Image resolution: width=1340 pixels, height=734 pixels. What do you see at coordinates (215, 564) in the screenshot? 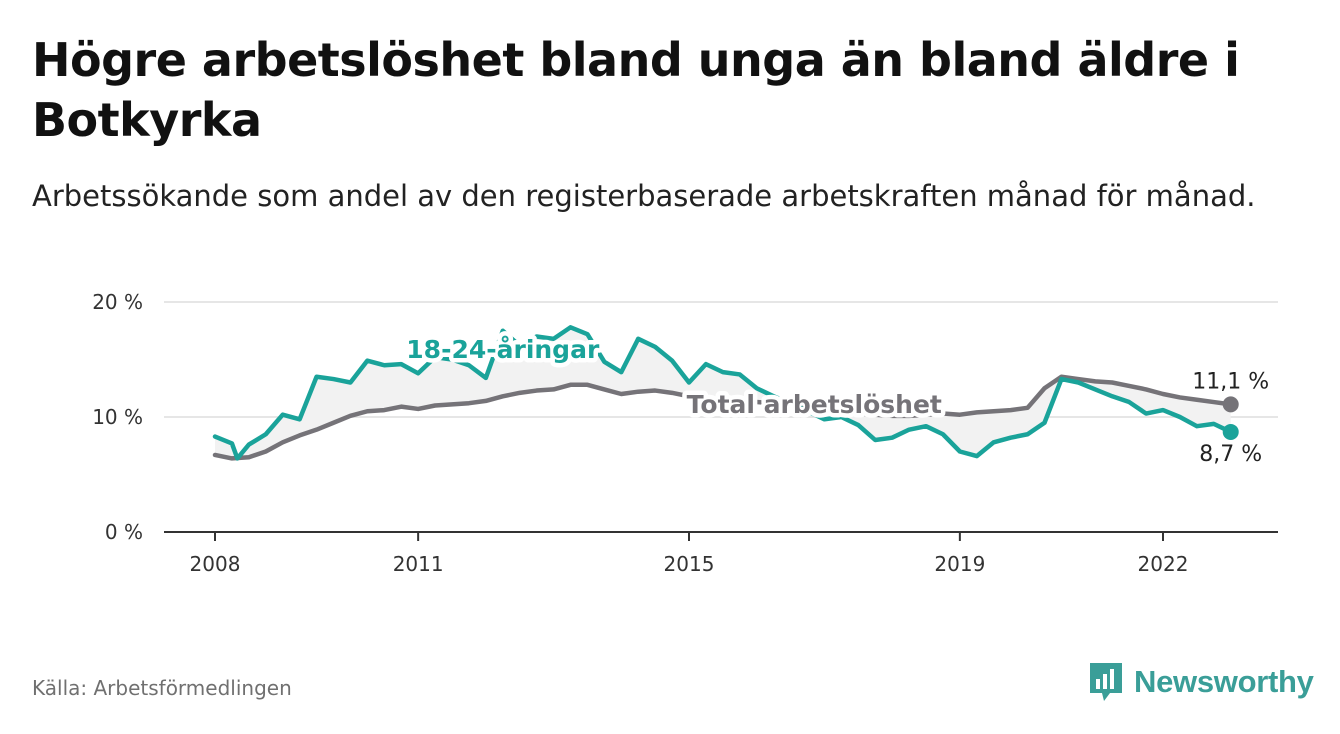
I see `x-tick-label: 2008` at bounding box center [215, 564].